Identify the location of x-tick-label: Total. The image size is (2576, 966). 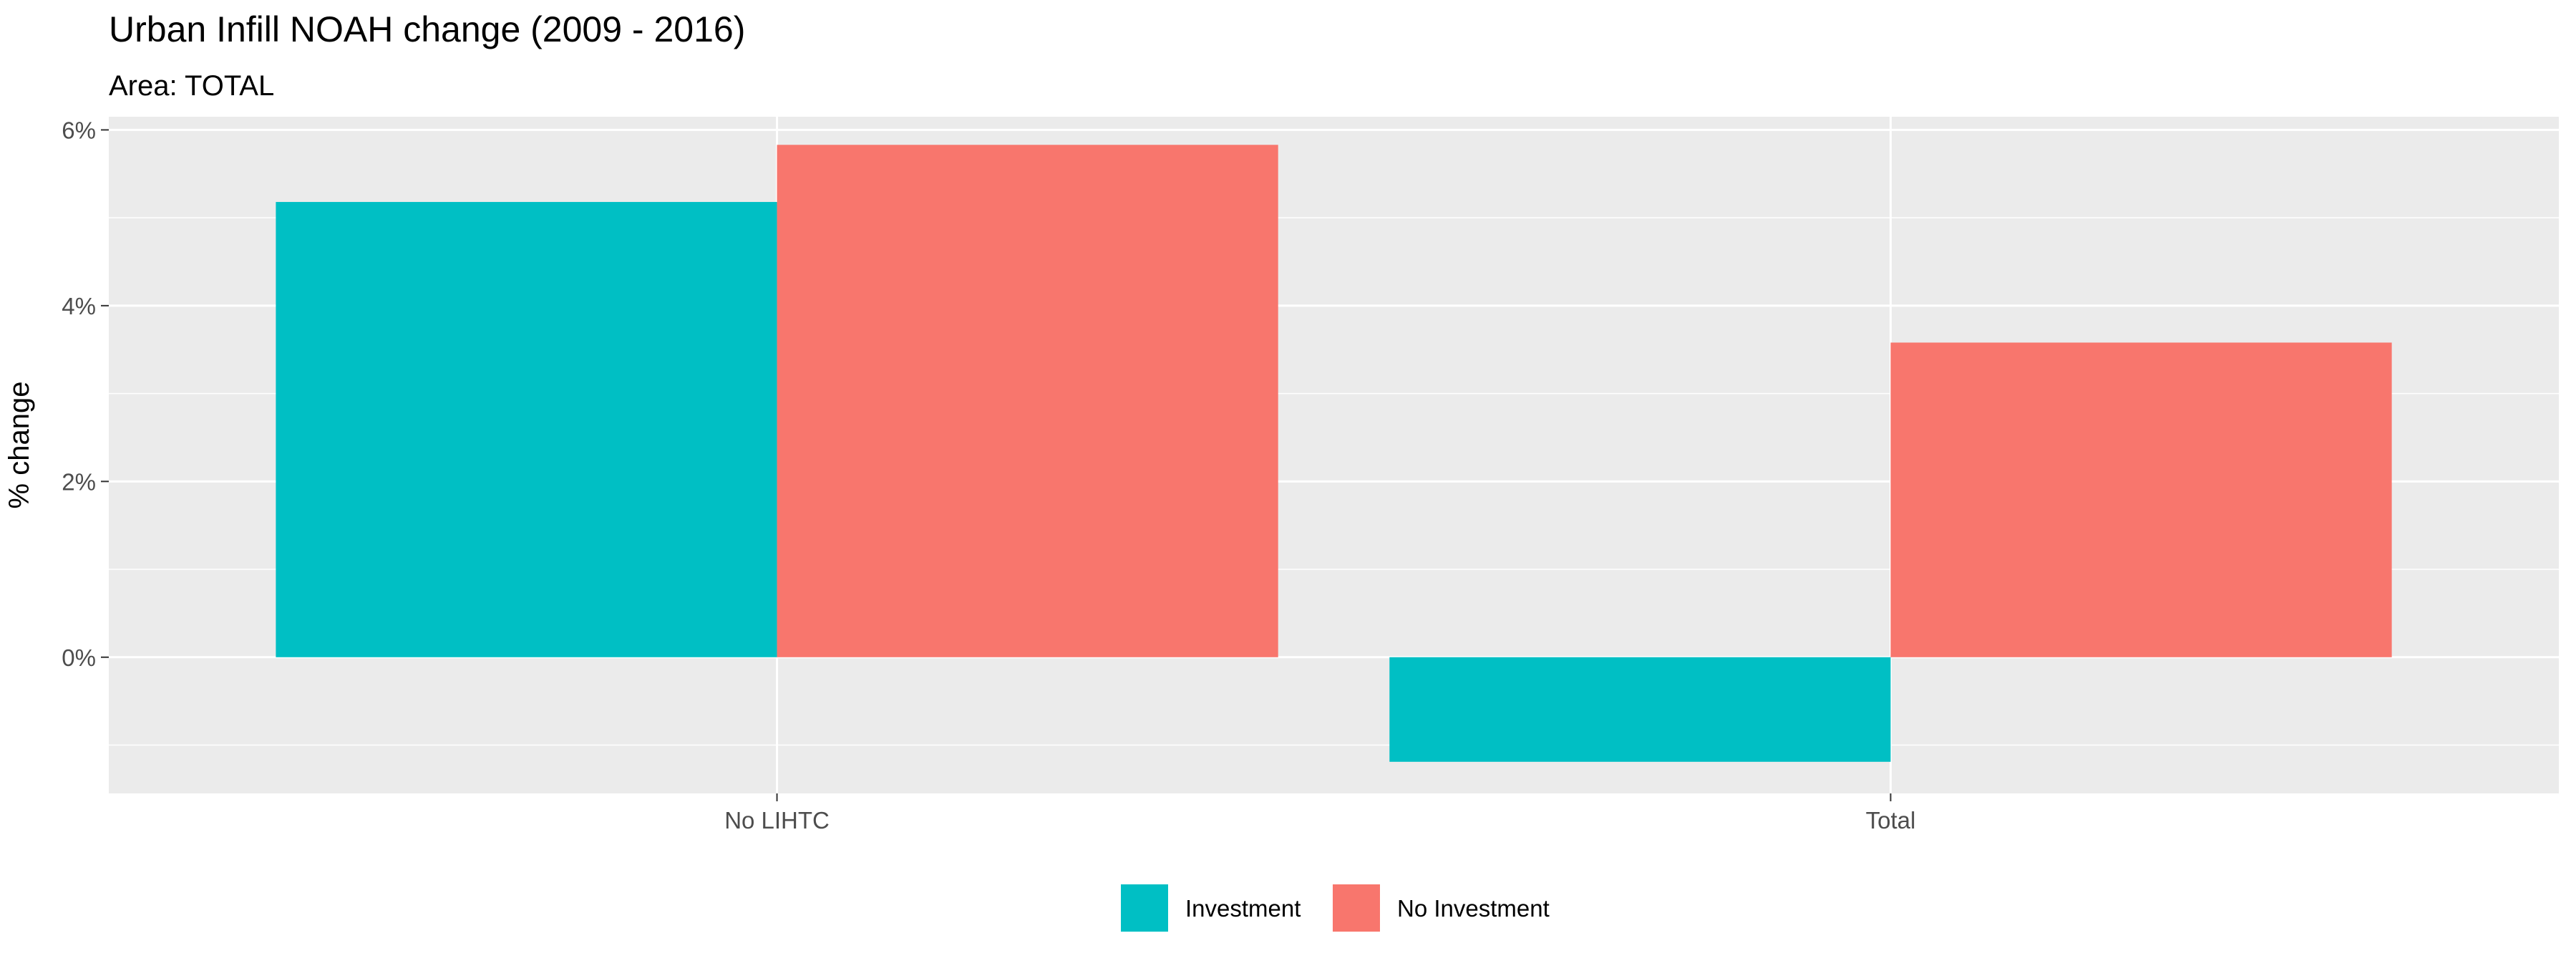
(1891, 820).